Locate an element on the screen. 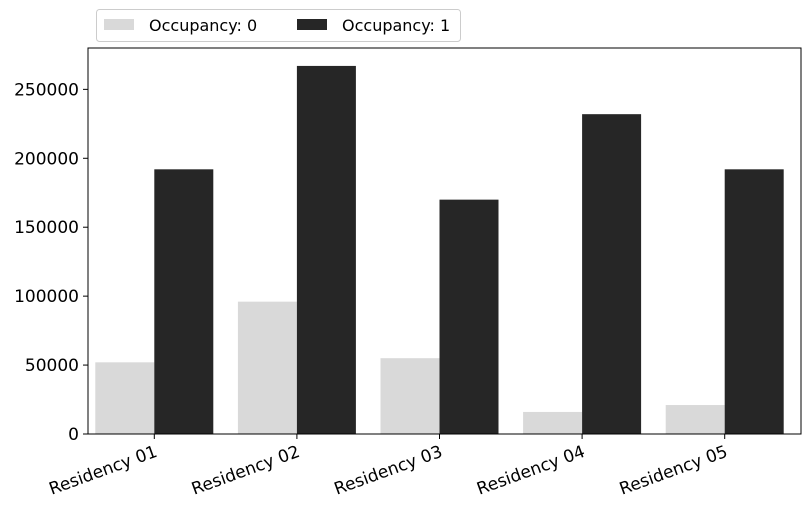 This screenshot has width=810, height=512. legend-label-occupancy-1: Occupancy: 1 is located at coordinates (396, 25).